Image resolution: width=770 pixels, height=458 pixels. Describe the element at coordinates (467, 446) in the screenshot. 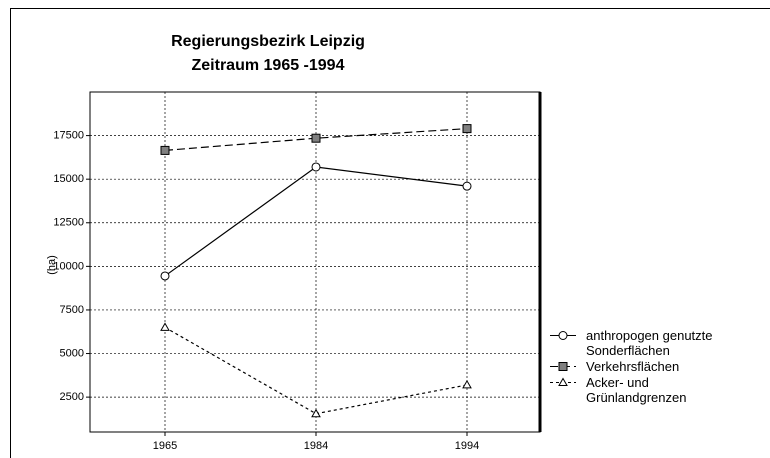

I see `x-tick-label: 1994` at that location.